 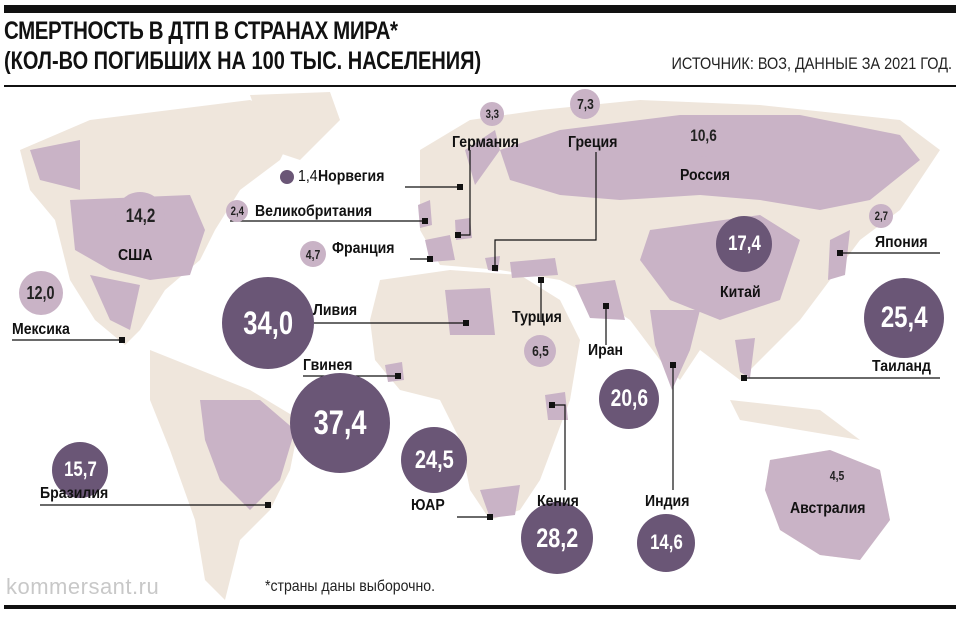 I want to click on label-usa: США, so click(x=135, y=255).